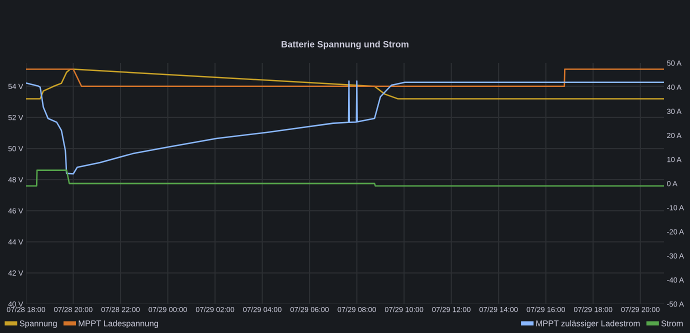 This screenshot has height=333, width=690. Describe the element at coordinates (38, 324) in the screenshot. I see `legend-label: Spannung` at that location.